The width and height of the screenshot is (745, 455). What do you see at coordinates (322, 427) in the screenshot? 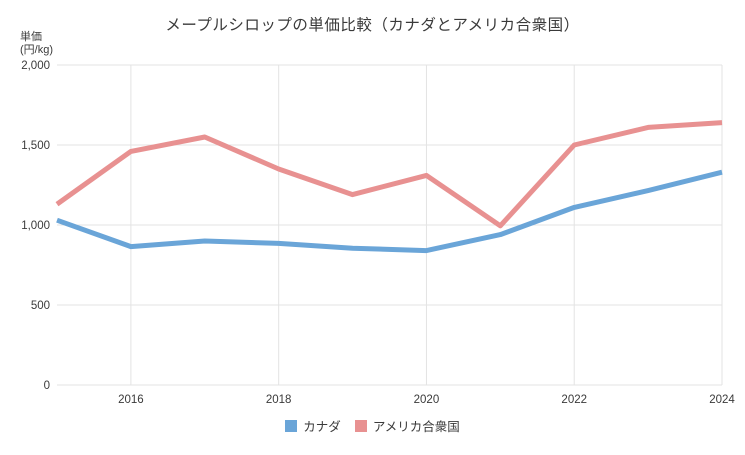
I see `legend-label: カナダ` at bounding box center [322, 427].